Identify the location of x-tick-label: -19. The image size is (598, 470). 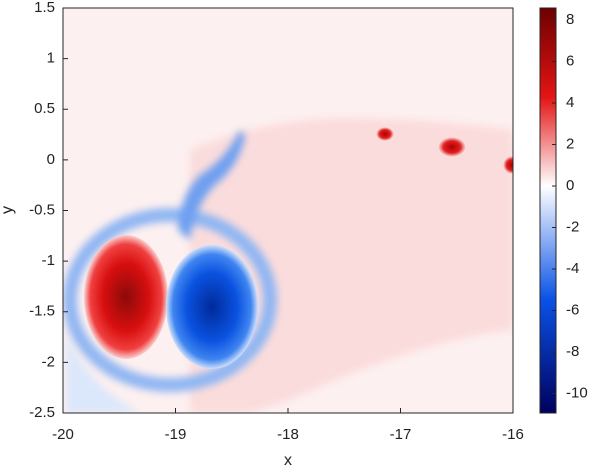
(176, 434).